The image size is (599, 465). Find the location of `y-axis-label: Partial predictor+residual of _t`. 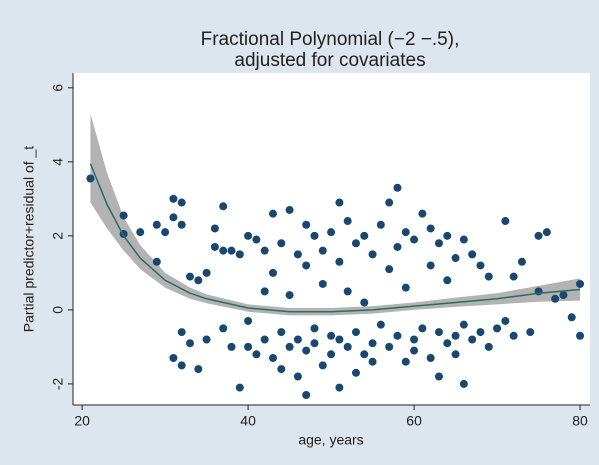

y-axis-label: Partial predictor+residual of _t is located at coordinates (29, 239).